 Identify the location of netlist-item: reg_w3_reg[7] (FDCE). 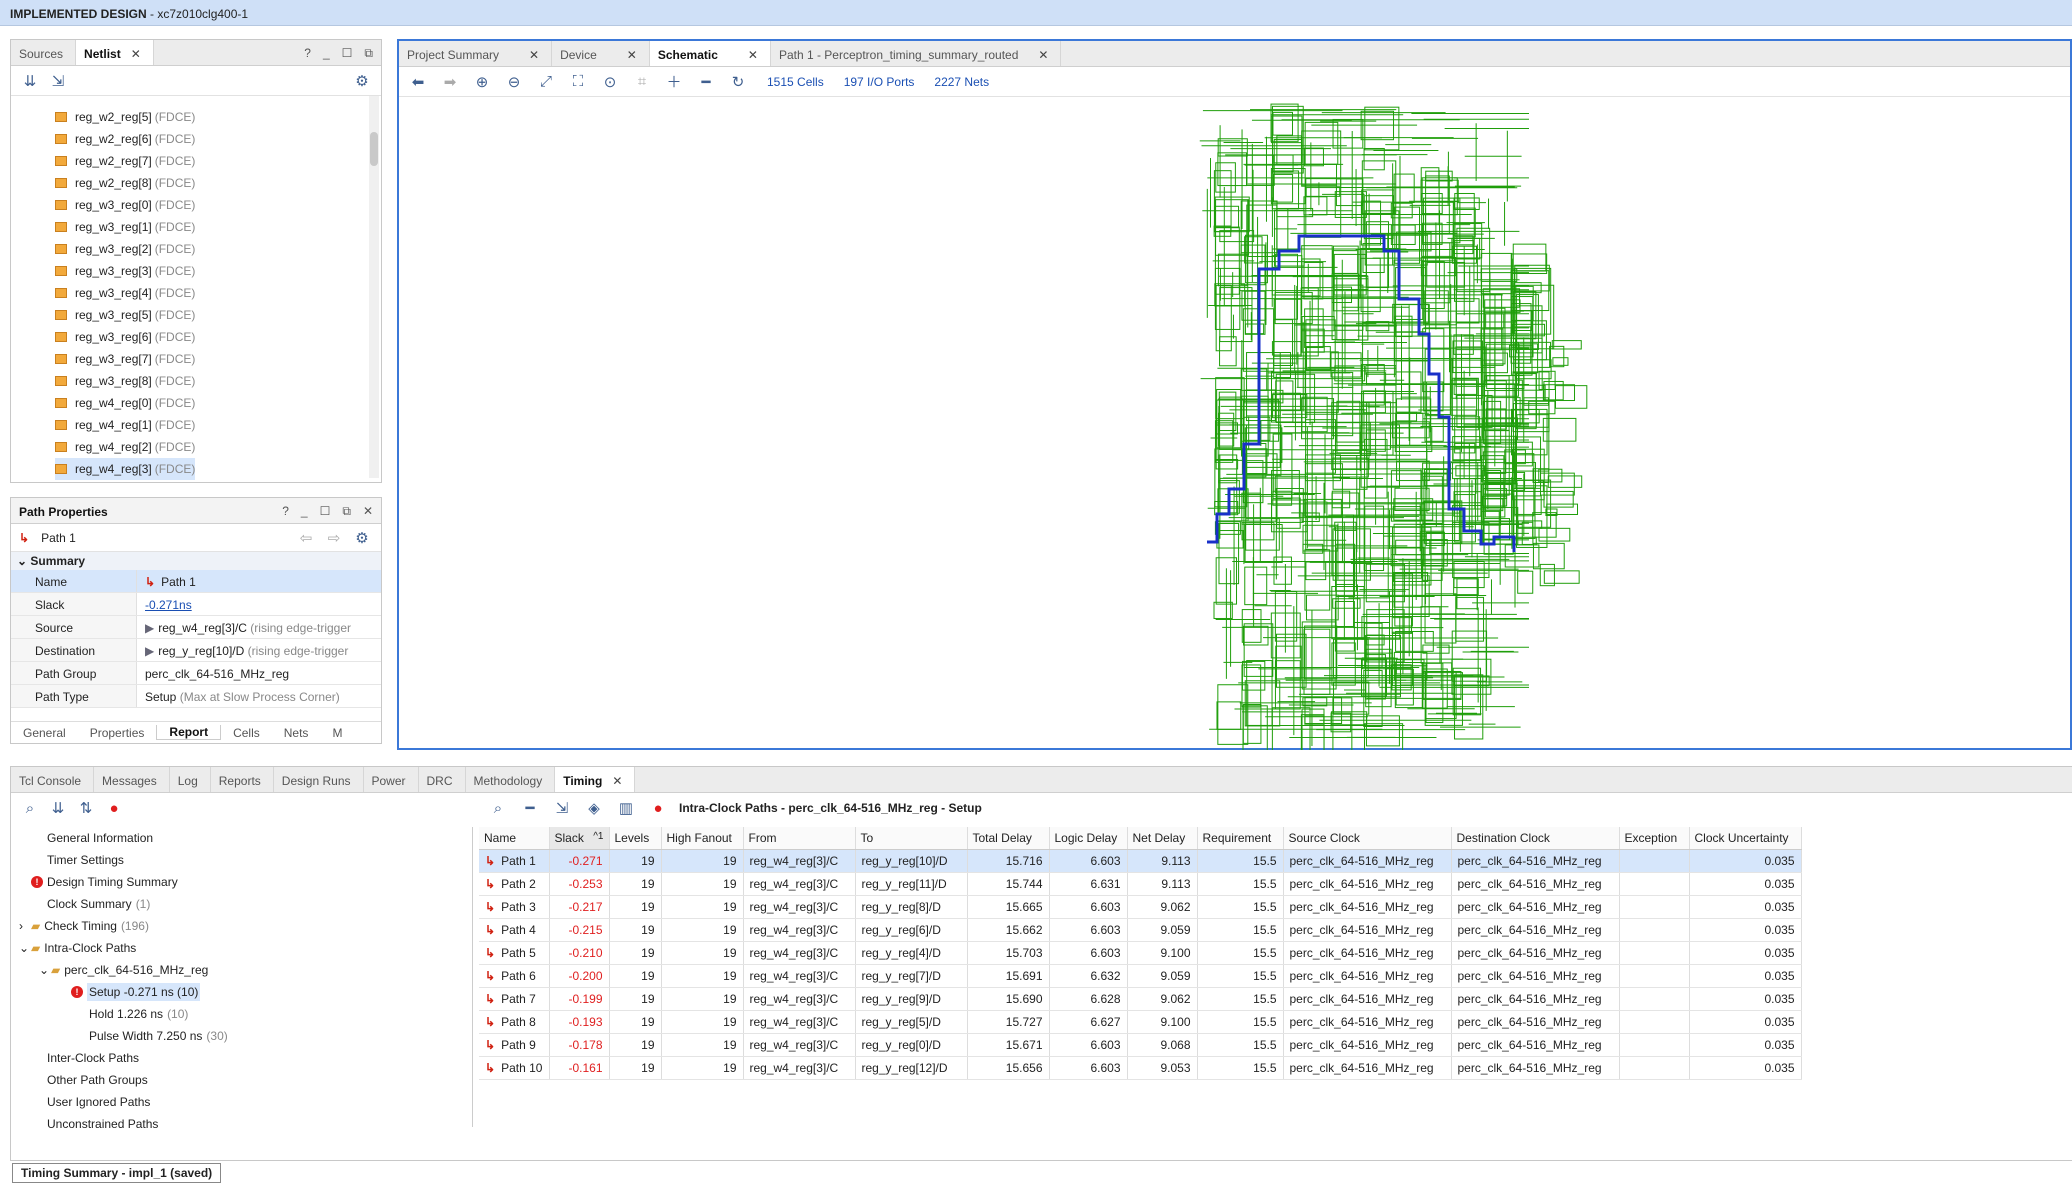
(205, 359).